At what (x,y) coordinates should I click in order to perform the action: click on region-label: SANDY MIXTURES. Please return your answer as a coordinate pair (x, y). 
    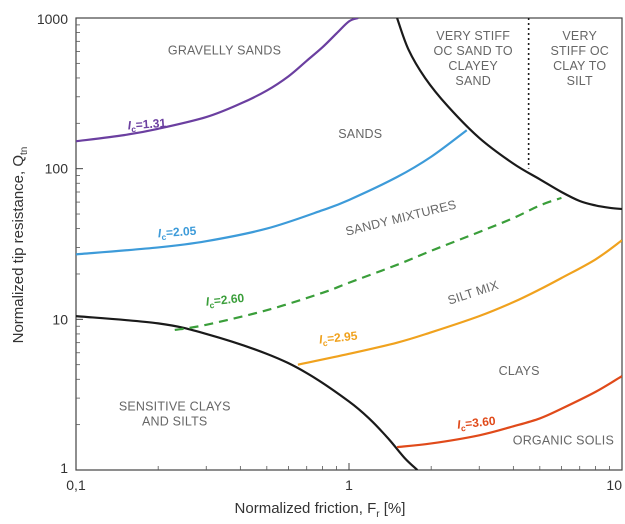
    Looking at the image, I should click on (401, 218).